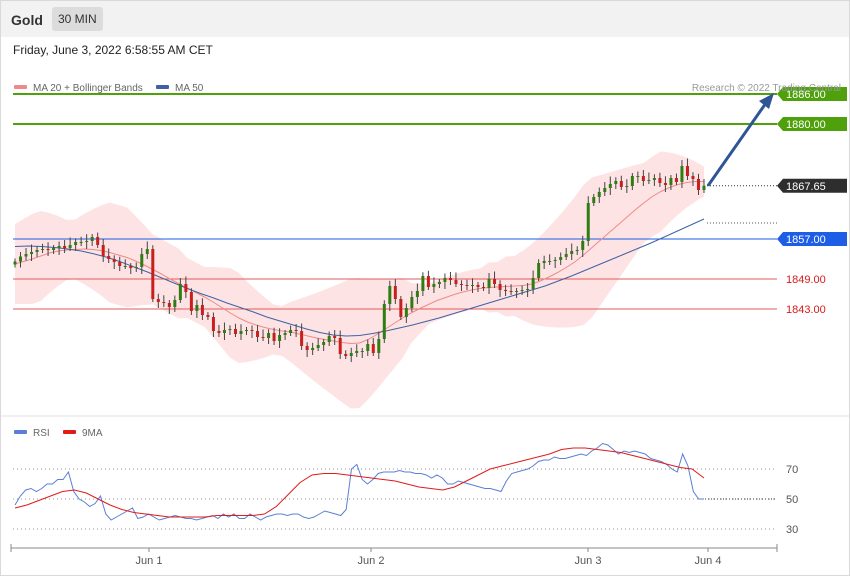 Image resolution: width=850 pixels, height=576 pixels. Describe the element at coordinates (806, 187) in the screenshot. I see `current-price-label: 1867.65` at that location.